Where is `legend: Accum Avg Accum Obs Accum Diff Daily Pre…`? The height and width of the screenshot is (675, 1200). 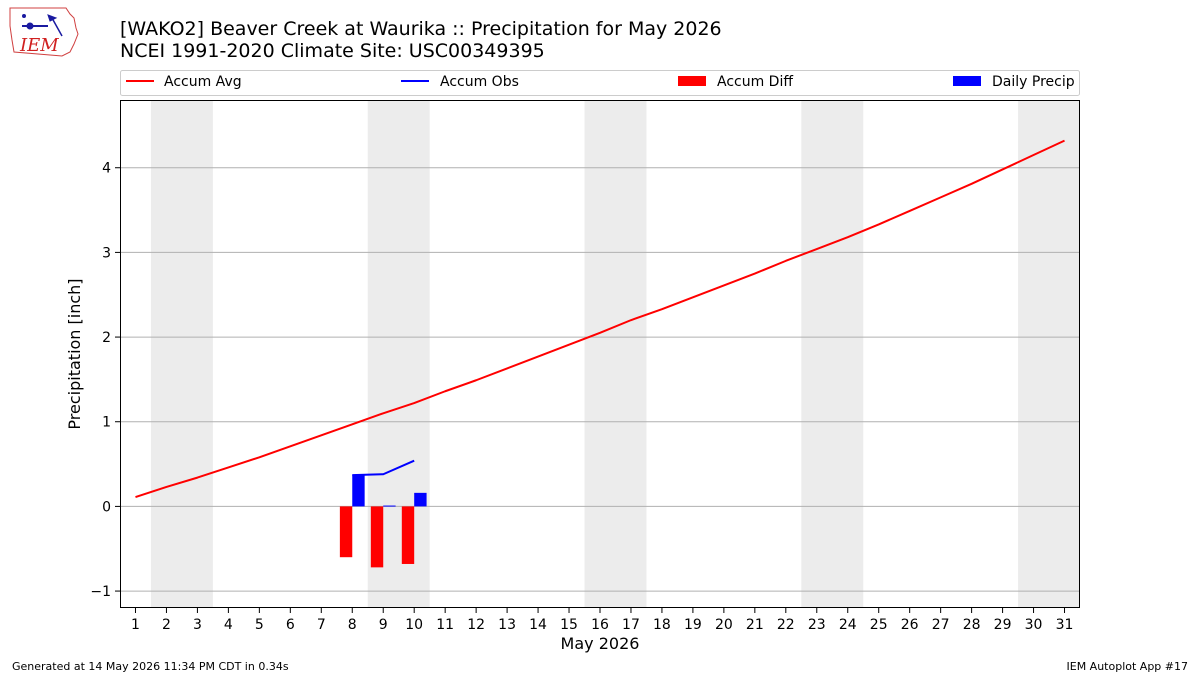
legend: Accum Avg Accum Obs Accum Diff Daily Pre… is located at coordinates (600, 83).